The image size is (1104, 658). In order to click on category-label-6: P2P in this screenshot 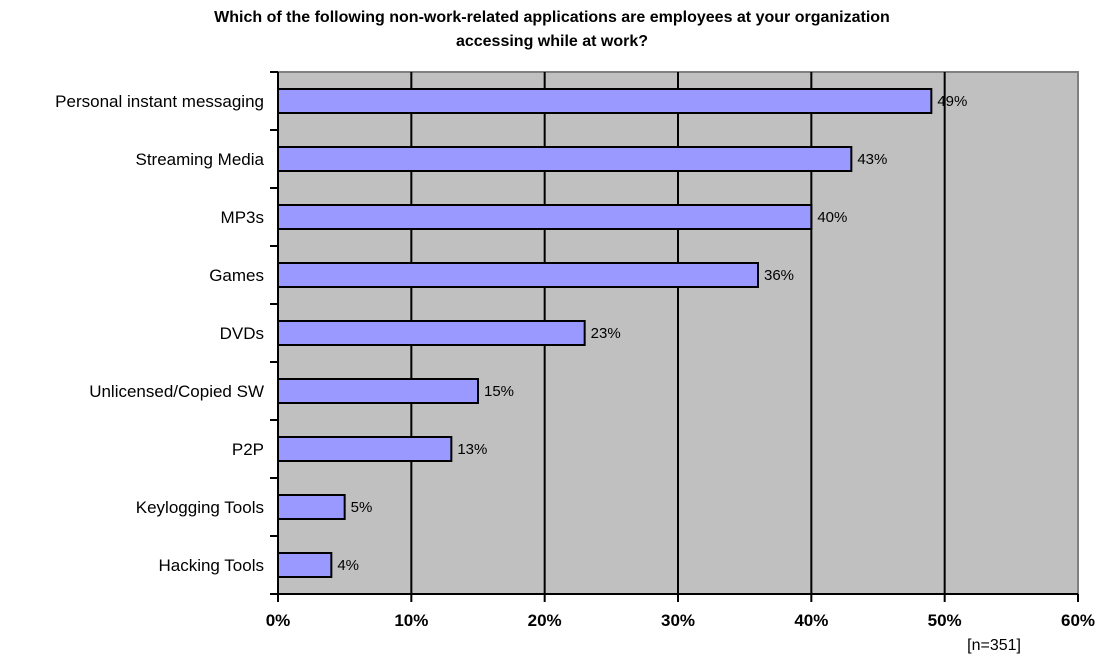, I will do `click(248, 449)`.